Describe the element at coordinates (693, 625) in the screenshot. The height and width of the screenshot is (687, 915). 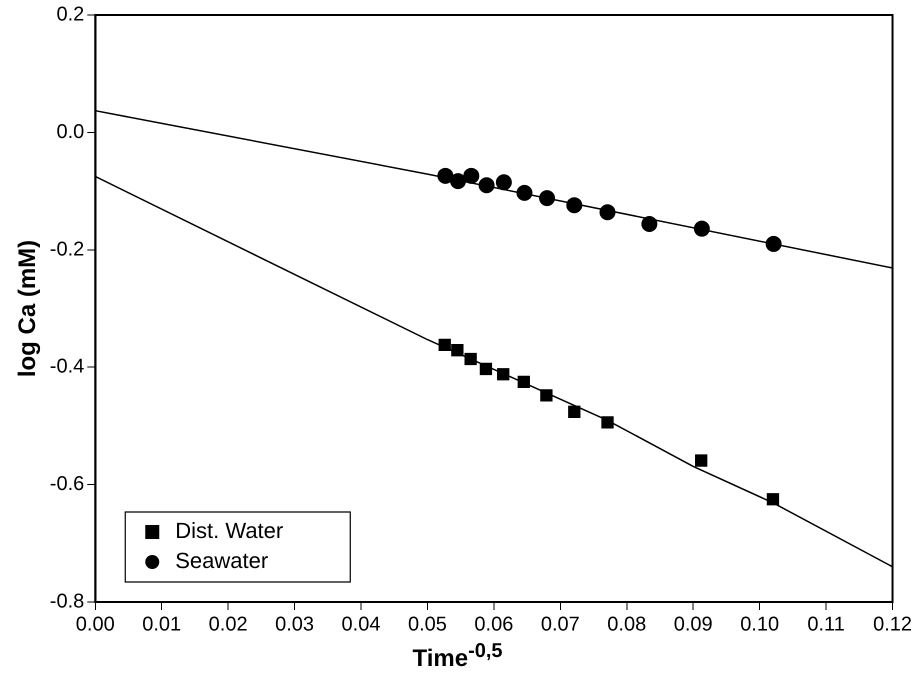
I see `x-tick-label: 0.09` at that location.